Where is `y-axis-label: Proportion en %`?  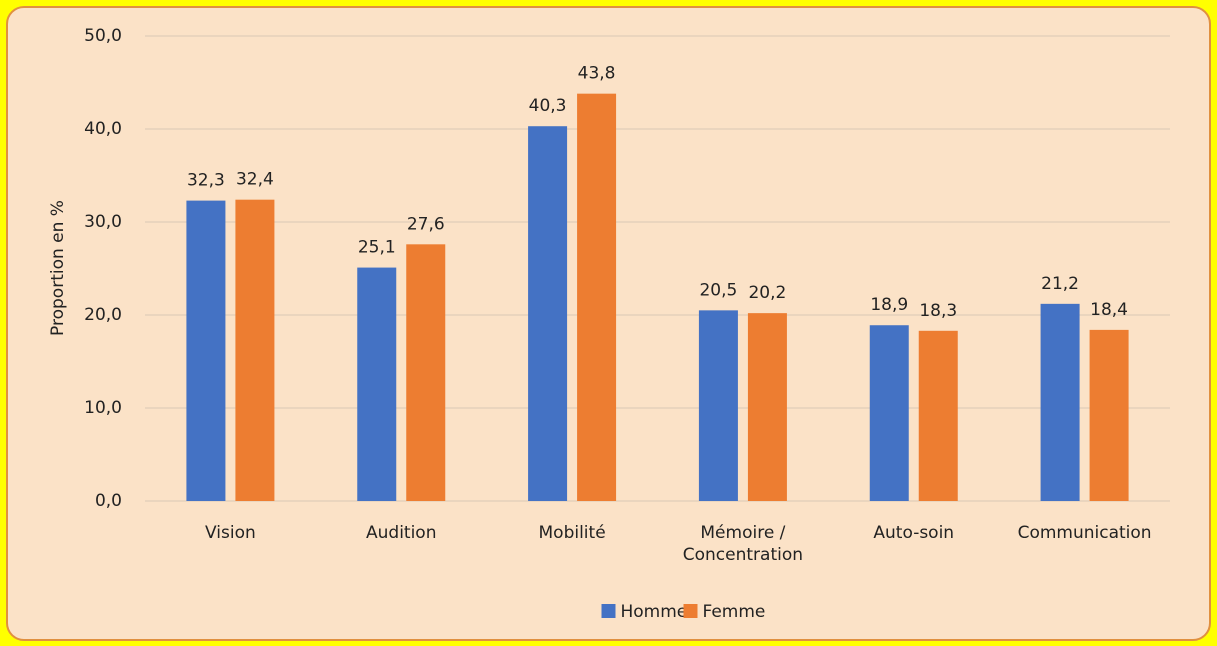
y-axis-label: Proportion en % is located at coordinates (58, 268).